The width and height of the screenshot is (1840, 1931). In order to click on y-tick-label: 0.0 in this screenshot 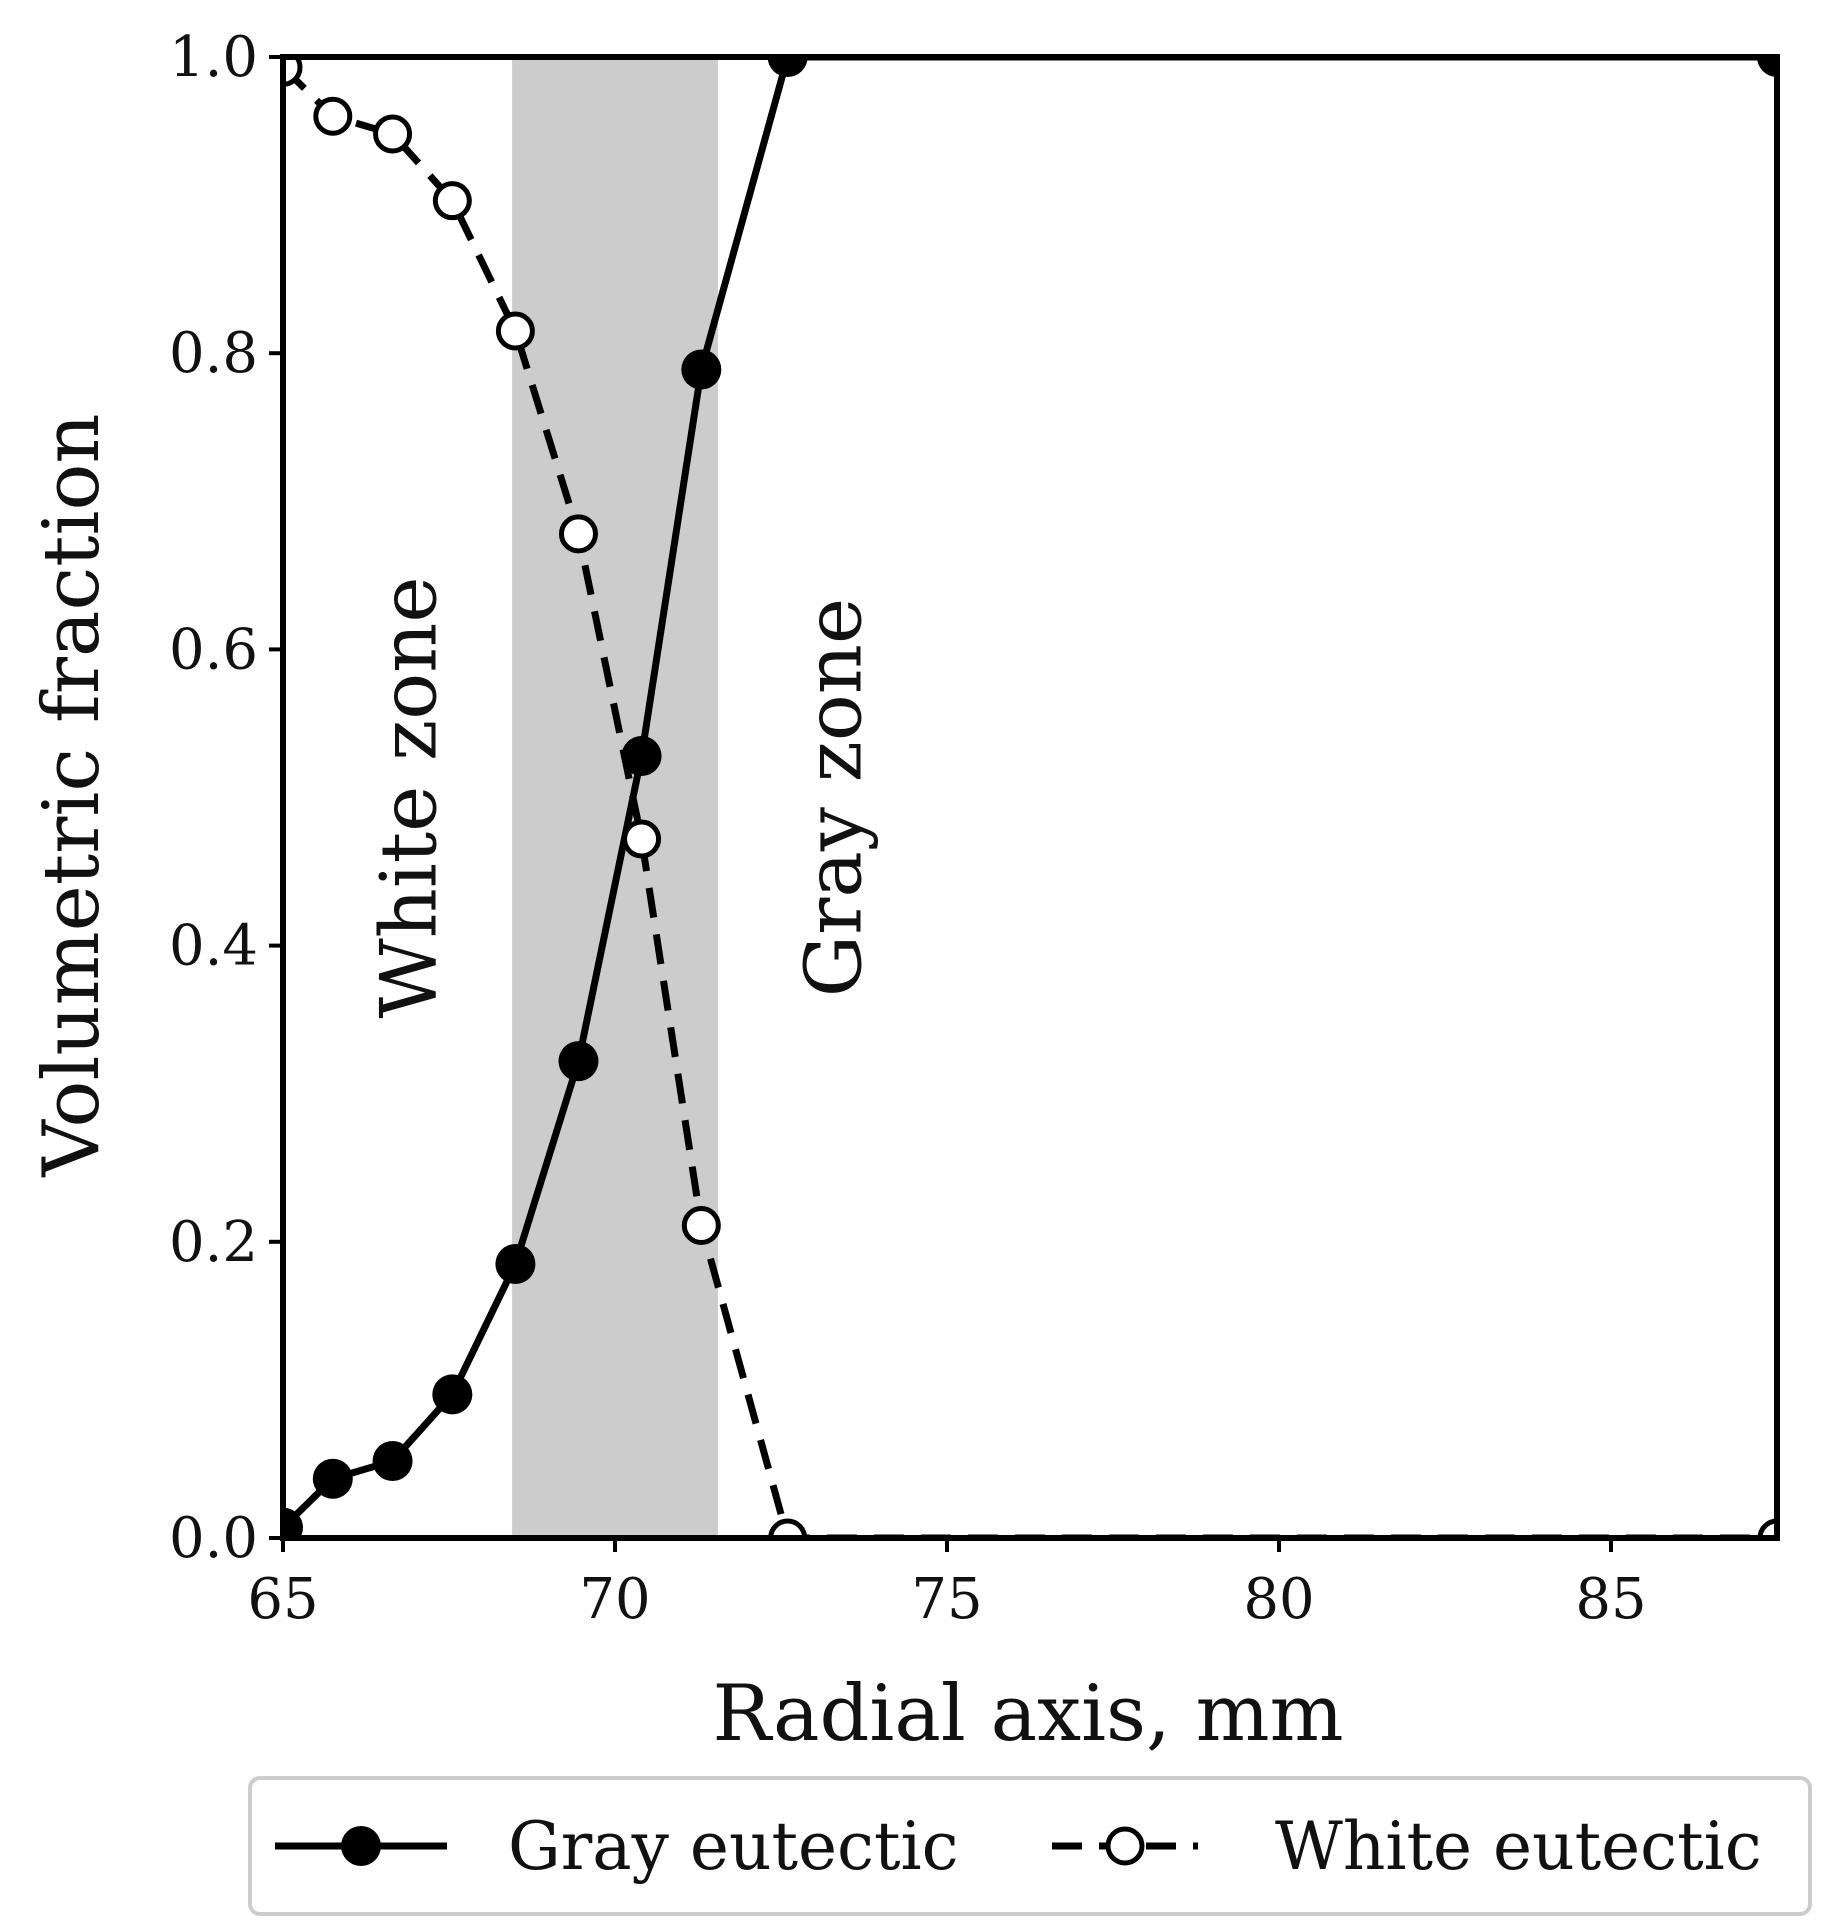, I will do `click(213, 1538)`.